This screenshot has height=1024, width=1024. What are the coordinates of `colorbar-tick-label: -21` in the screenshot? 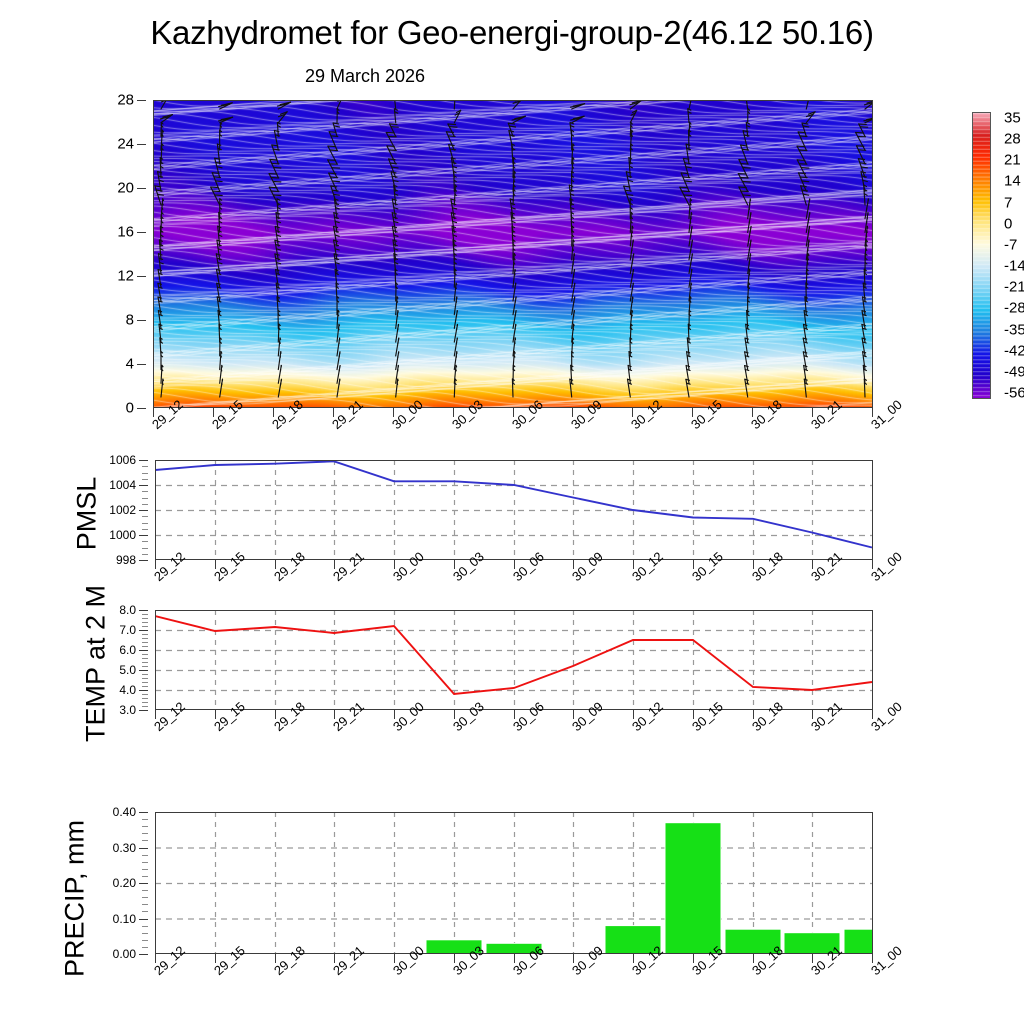 It's located at (1014, 287).